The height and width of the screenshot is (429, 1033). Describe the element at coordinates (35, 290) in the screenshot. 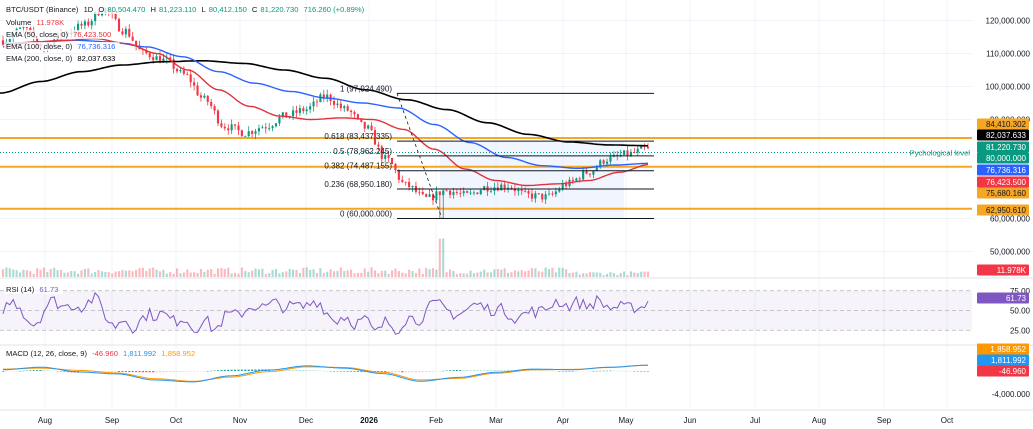

I see `rsi-legend: RSI (14) 61.73` at that location.